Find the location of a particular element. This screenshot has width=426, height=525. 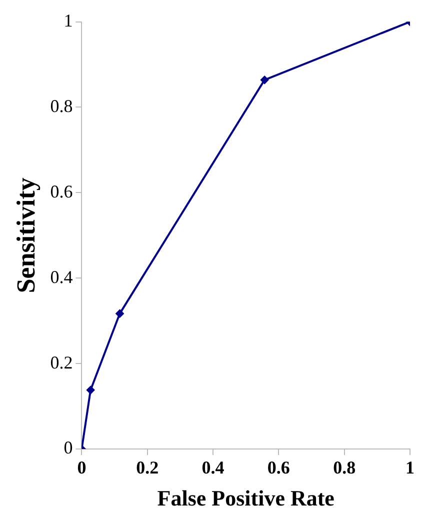

y-axis-title: Sensitivity is located at coordinates (25, 236).